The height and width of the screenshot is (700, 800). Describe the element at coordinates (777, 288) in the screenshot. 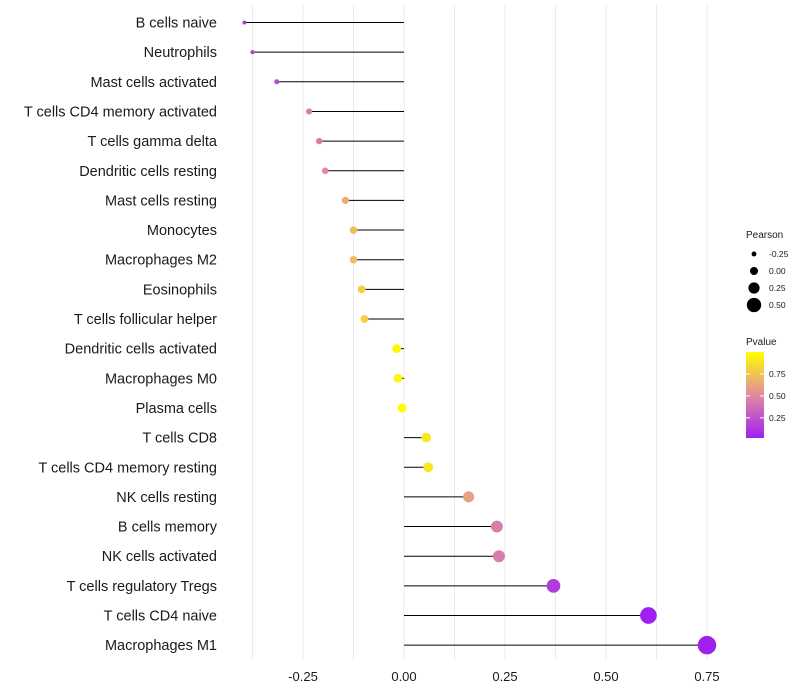

I see `size-legend-label: 0.25` at that location.